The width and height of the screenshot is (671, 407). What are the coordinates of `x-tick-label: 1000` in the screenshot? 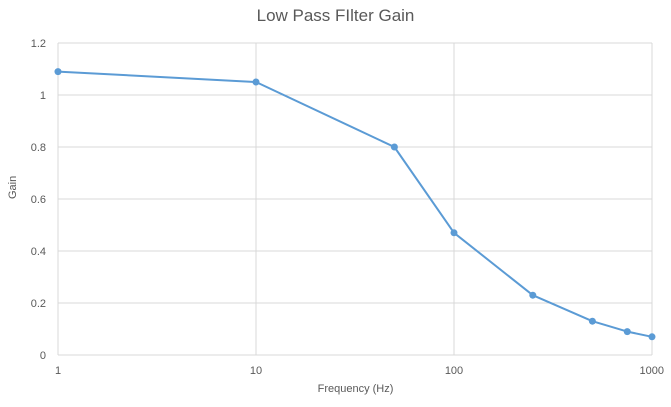 It's located at (652, 371).